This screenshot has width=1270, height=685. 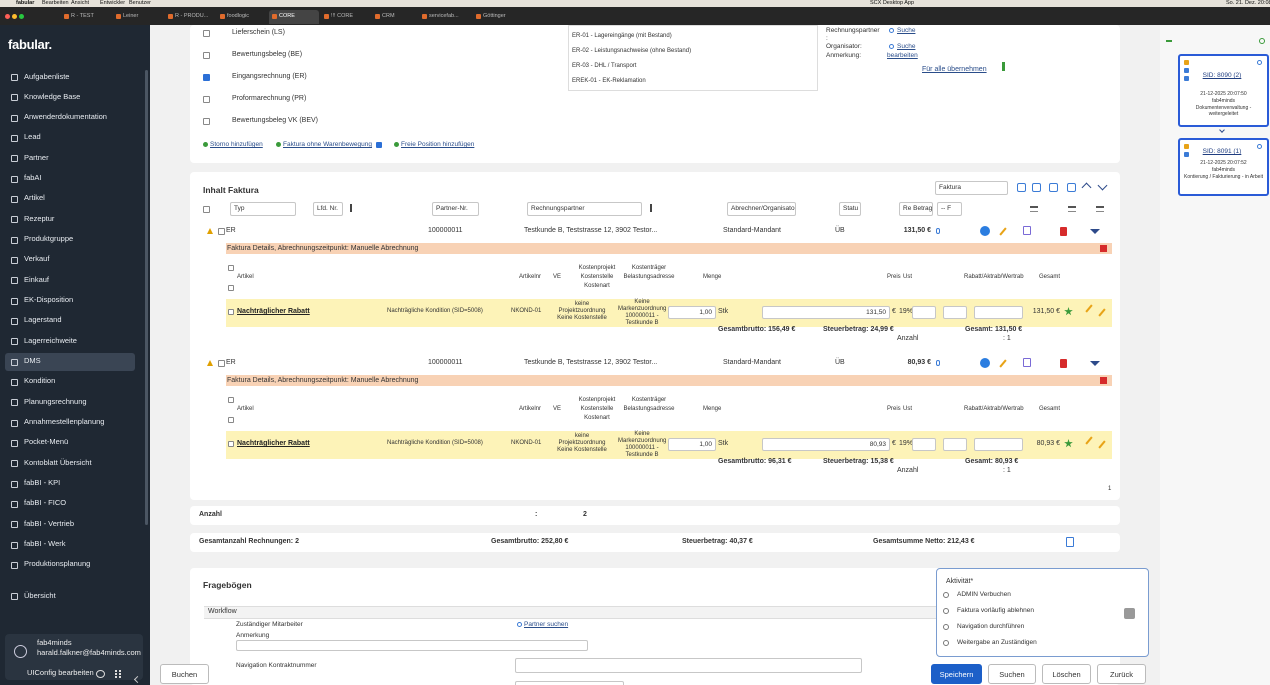 What do you see at coordinates (184, 674) in the screenshot?
I see `book-button: Buchen` at bounding box center [184, 674].